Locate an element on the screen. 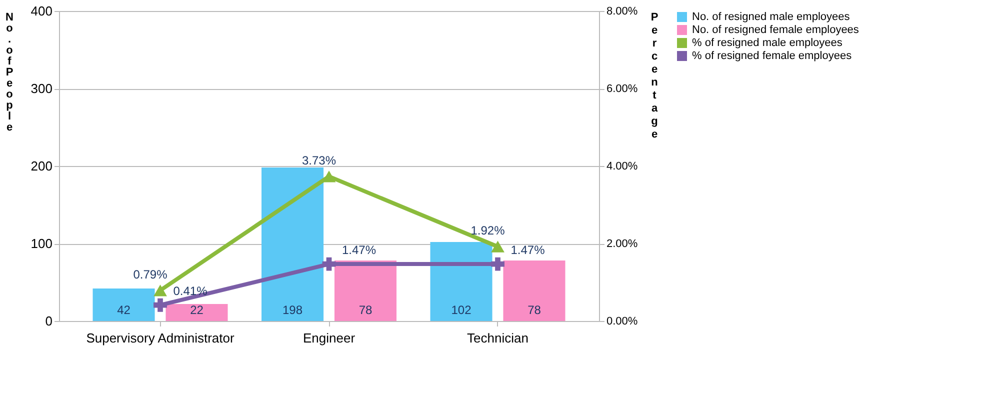 This screenshot has height=416, width=993. y-tick-label: 200 is located at coordinates (41, 166).